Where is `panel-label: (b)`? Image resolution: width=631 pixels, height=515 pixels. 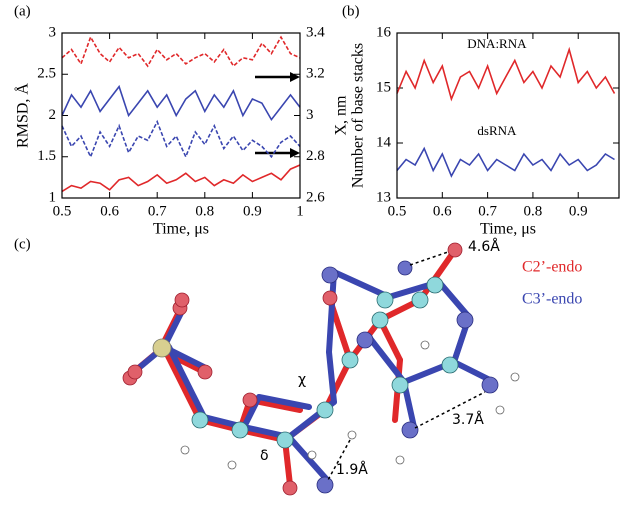 panel-label: (b) is located at coordinates (351, 11).